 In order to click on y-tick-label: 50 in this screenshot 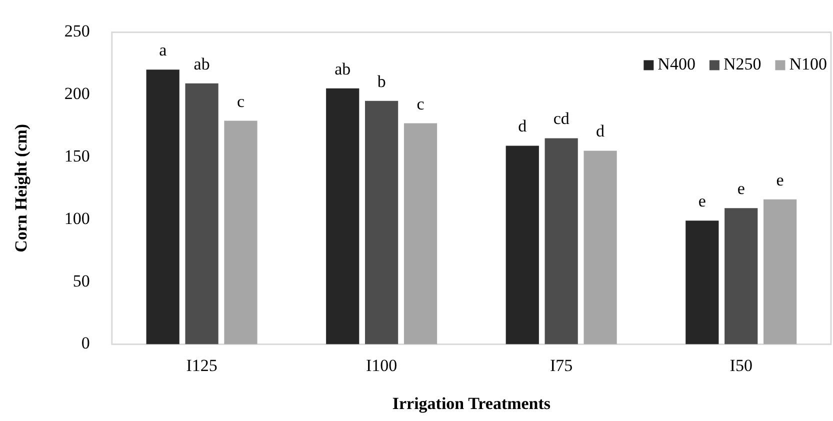, I will do `click(81, 280)`.